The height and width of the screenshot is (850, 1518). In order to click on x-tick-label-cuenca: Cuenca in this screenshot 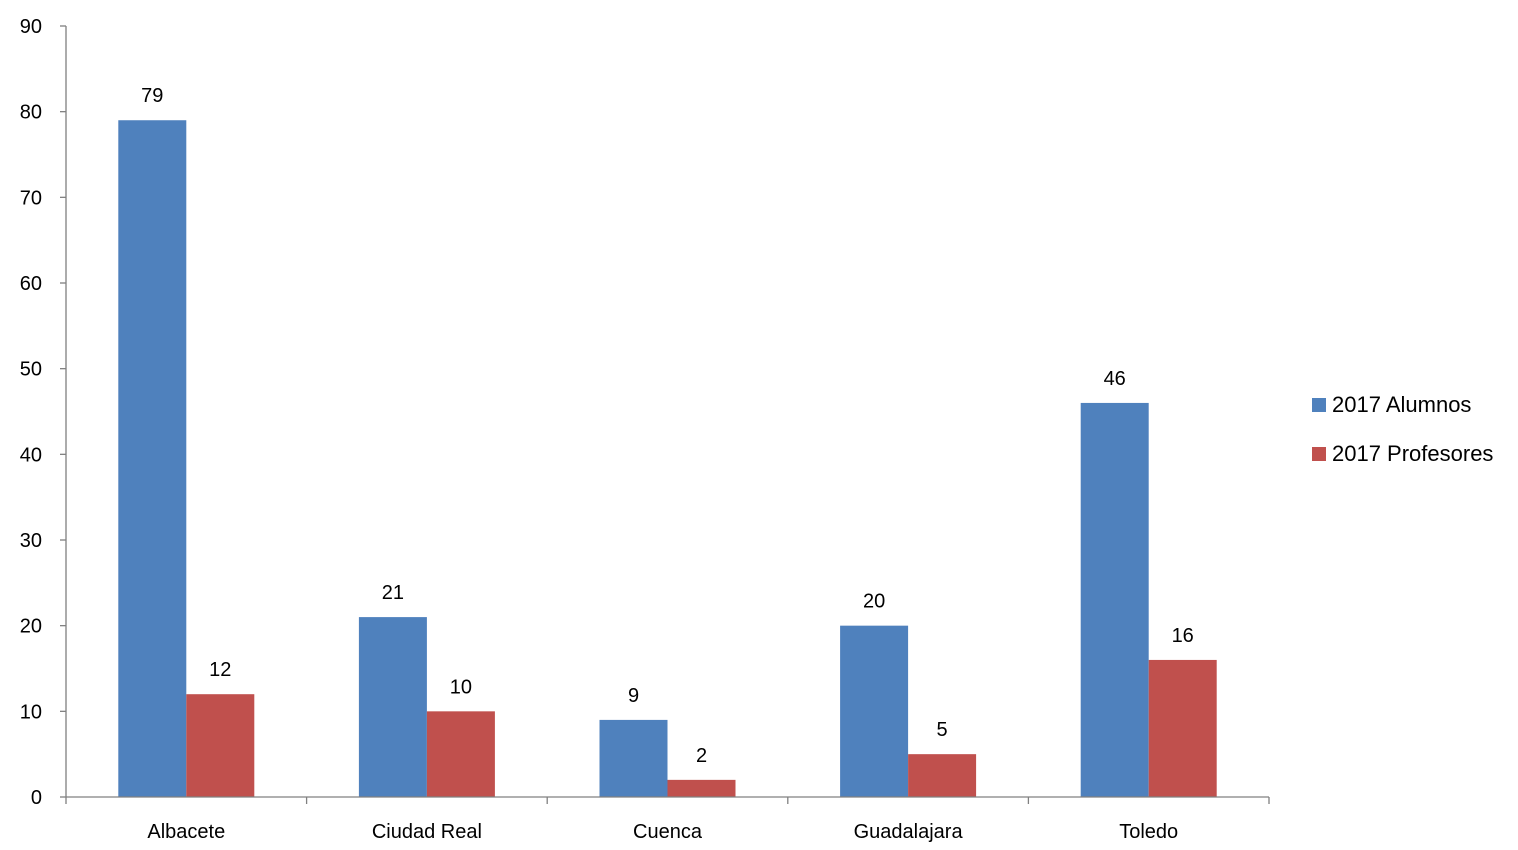, I will do `click(668, 832)`.